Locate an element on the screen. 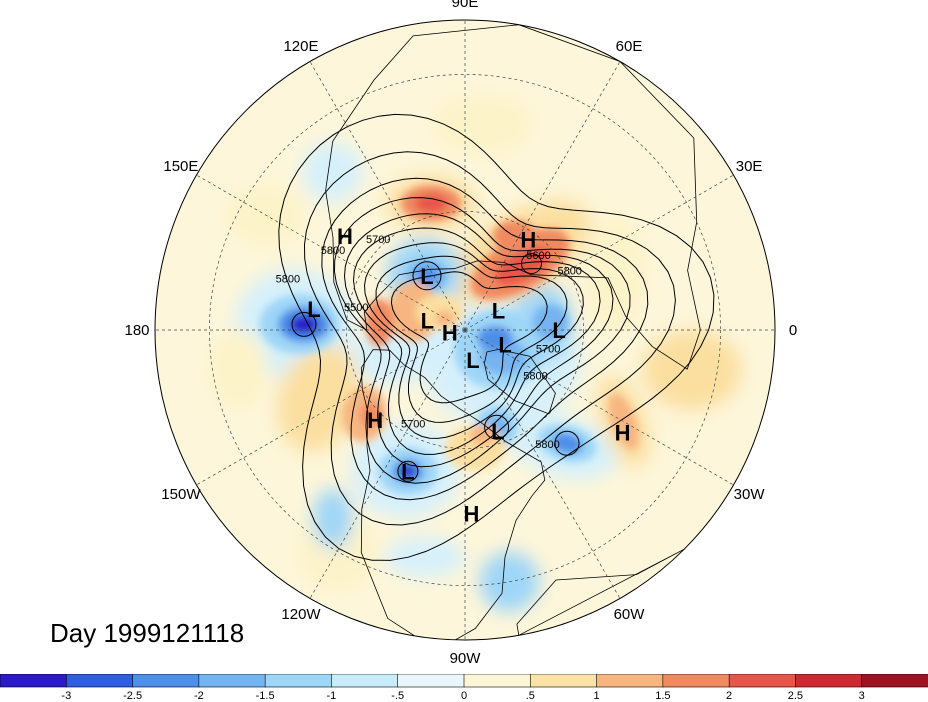 Image resolution: width=928 pixels, height=702 pixels. colorbar-tick-label: 0 is located at coordinates (464, 696).